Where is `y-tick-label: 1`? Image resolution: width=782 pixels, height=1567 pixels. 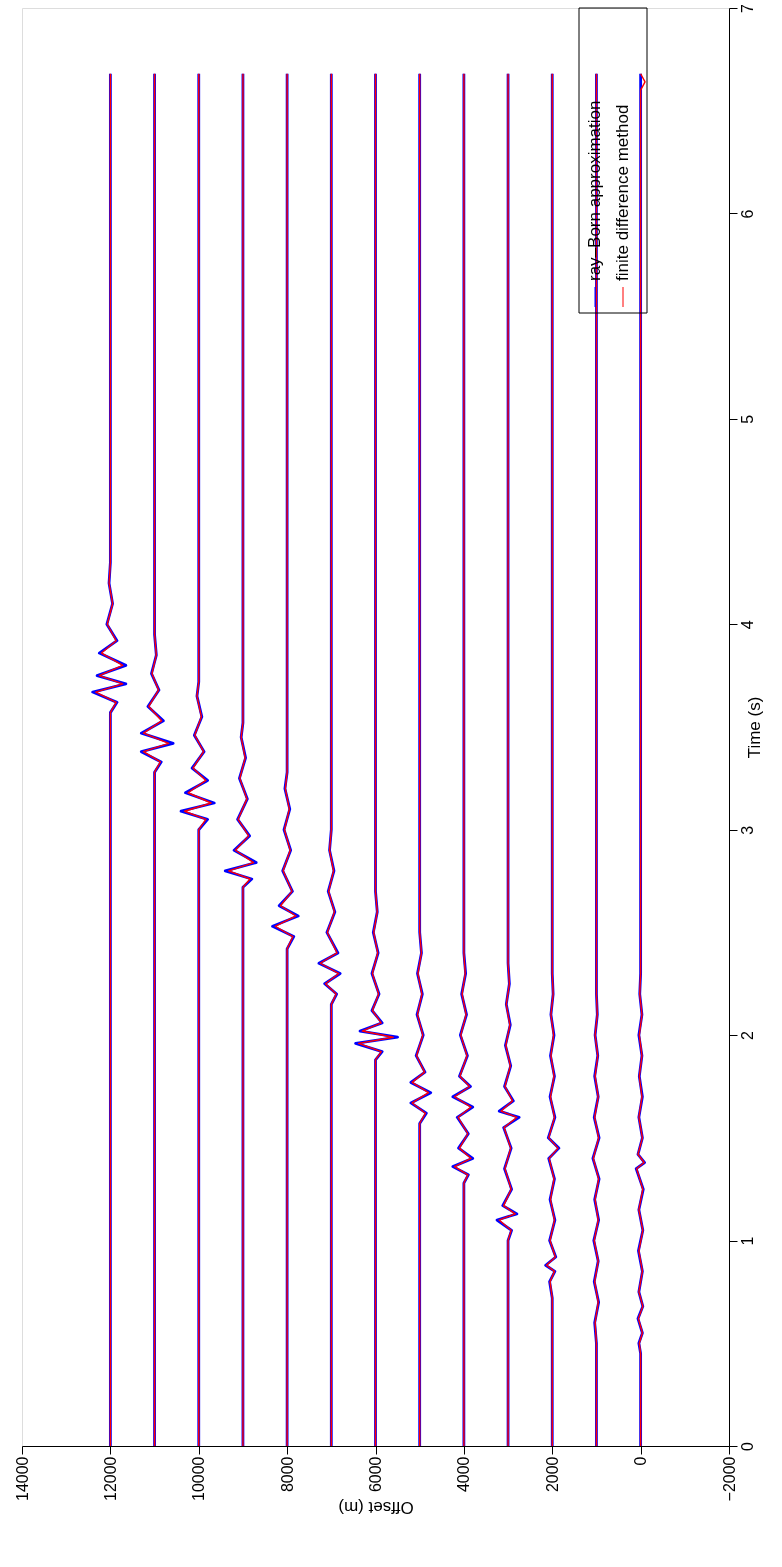 y-tick-label: 1 is located at coordinates (747, 1241).